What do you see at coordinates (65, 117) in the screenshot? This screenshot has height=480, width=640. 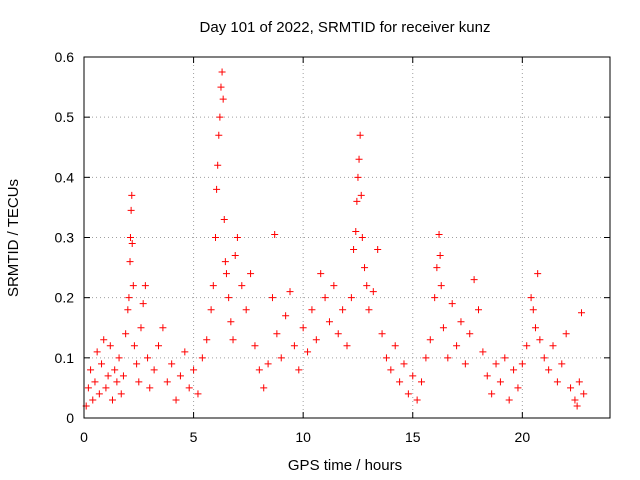 I see `y-tick-label: 0.5` at bounding box center [65, 117].